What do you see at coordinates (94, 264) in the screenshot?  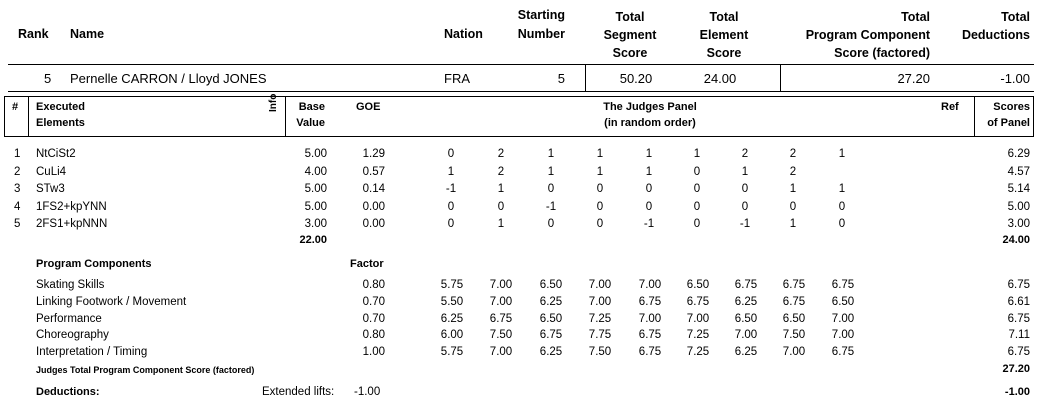 I see `program-components-header: Program Components` at bounding box center [94, 264].